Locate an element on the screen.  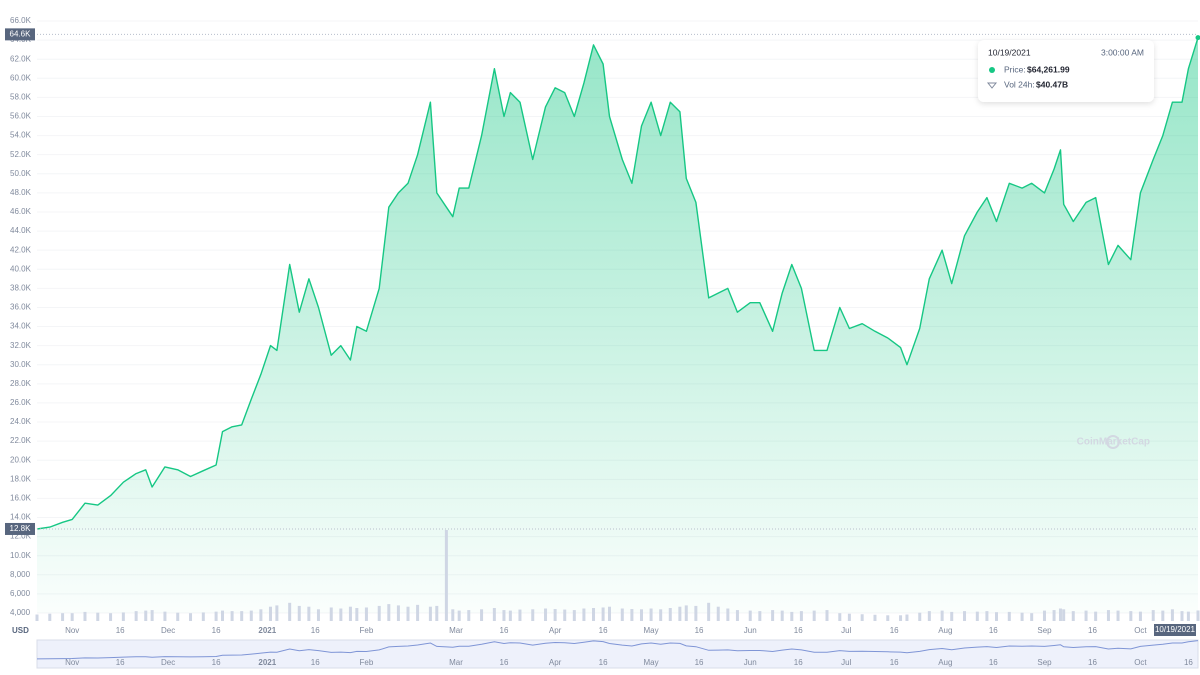
y-tick-label: 4,000 is located at coordinates (20, 612).